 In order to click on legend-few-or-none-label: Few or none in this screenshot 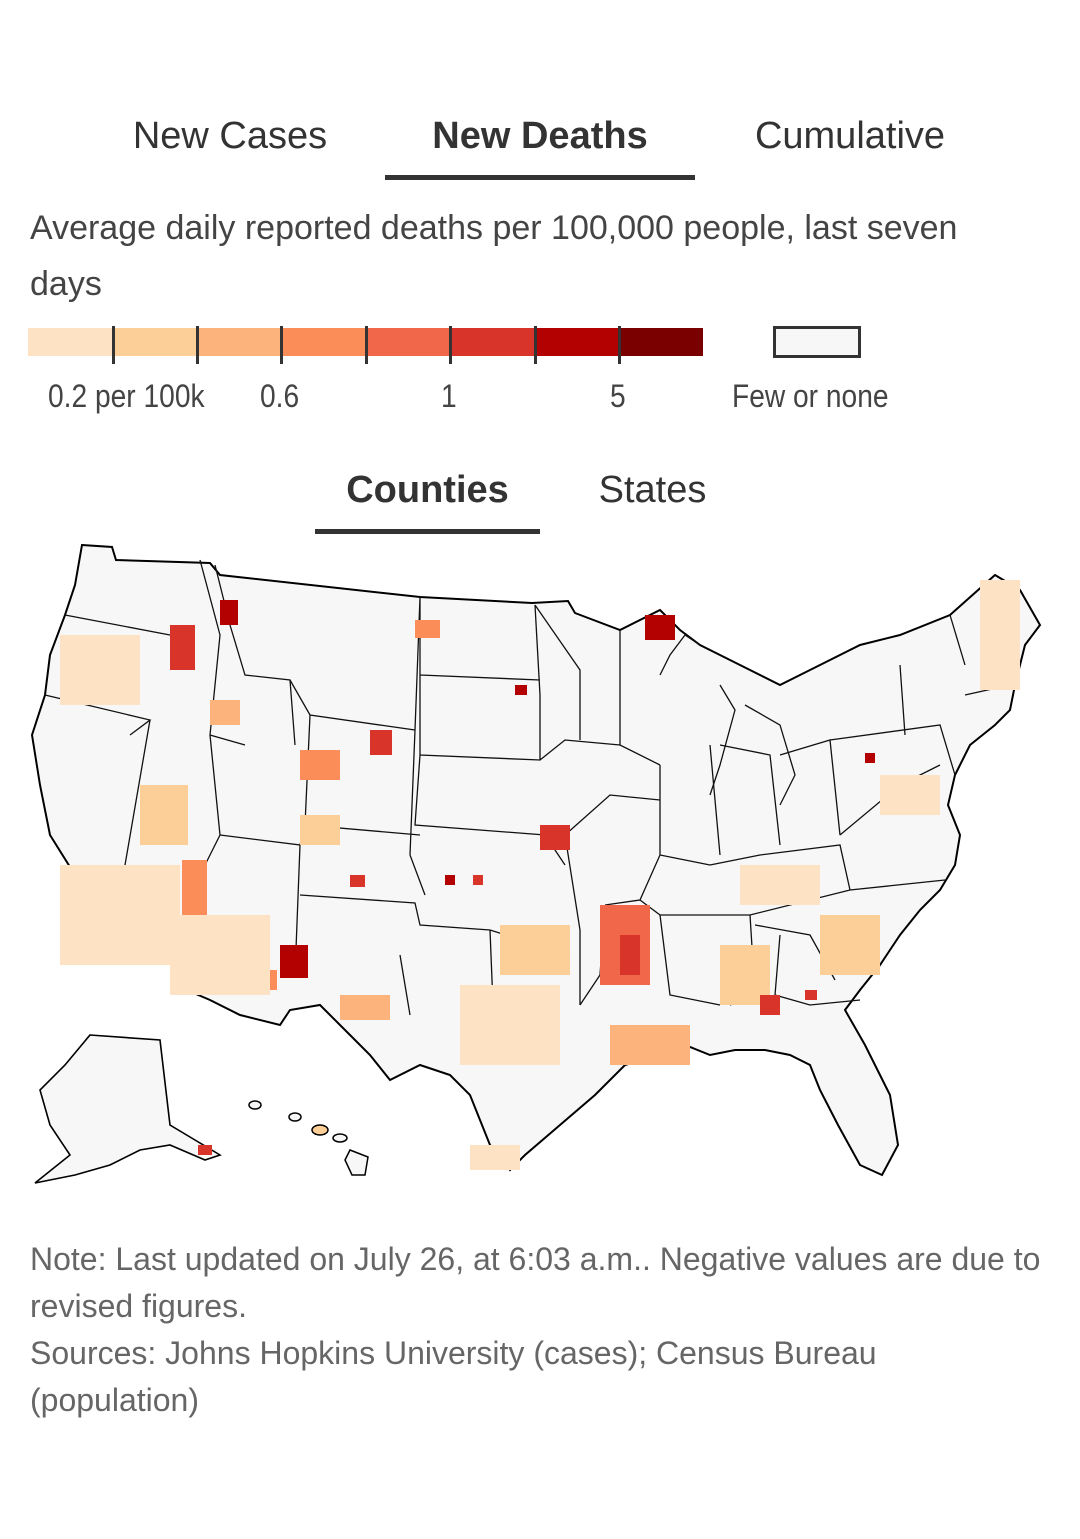, I will do `click(810, 396)`.